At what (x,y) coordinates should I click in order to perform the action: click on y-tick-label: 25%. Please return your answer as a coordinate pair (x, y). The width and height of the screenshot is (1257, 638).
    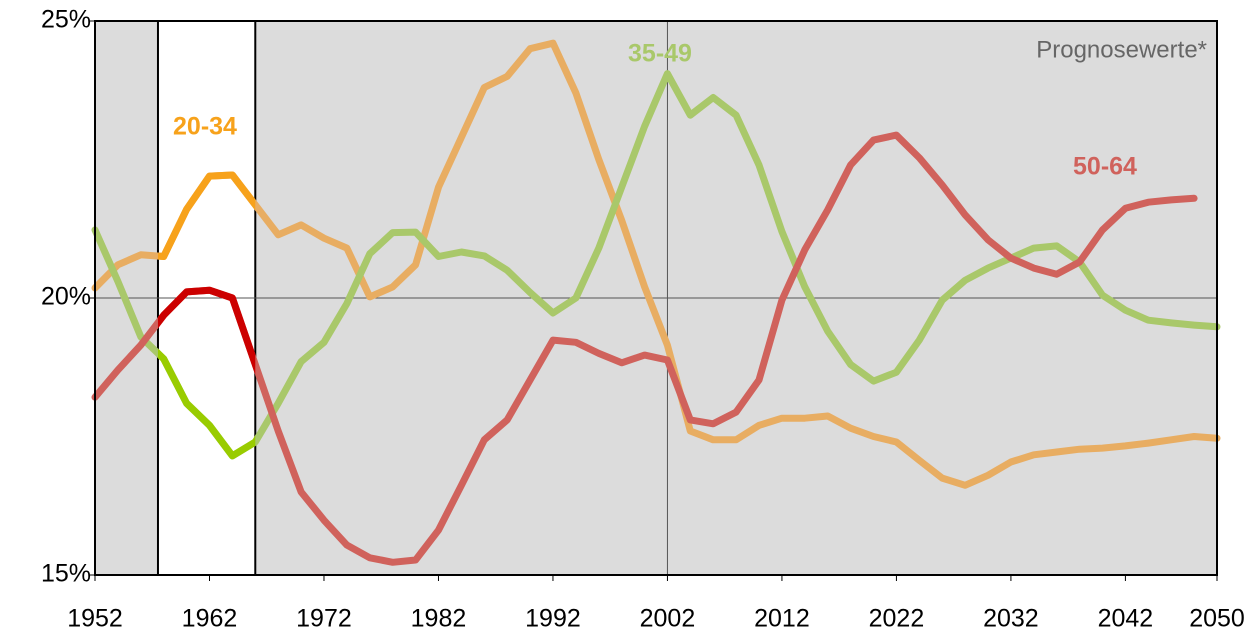
    Looking at the image, I should click on (66, 20).